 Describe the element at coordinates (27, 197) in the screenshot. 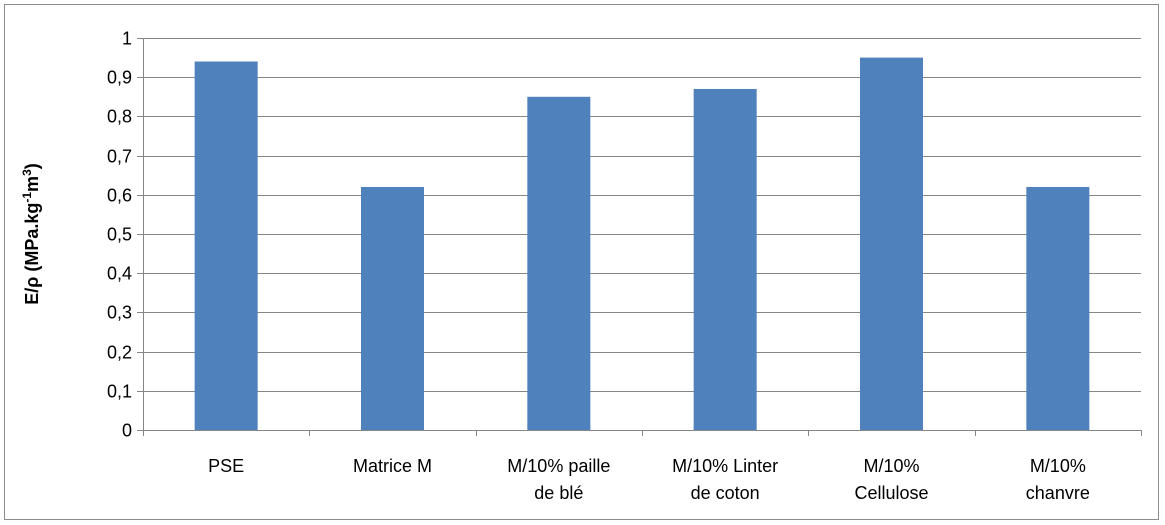

I see `y-axis-label-superscript: -1` at that location.